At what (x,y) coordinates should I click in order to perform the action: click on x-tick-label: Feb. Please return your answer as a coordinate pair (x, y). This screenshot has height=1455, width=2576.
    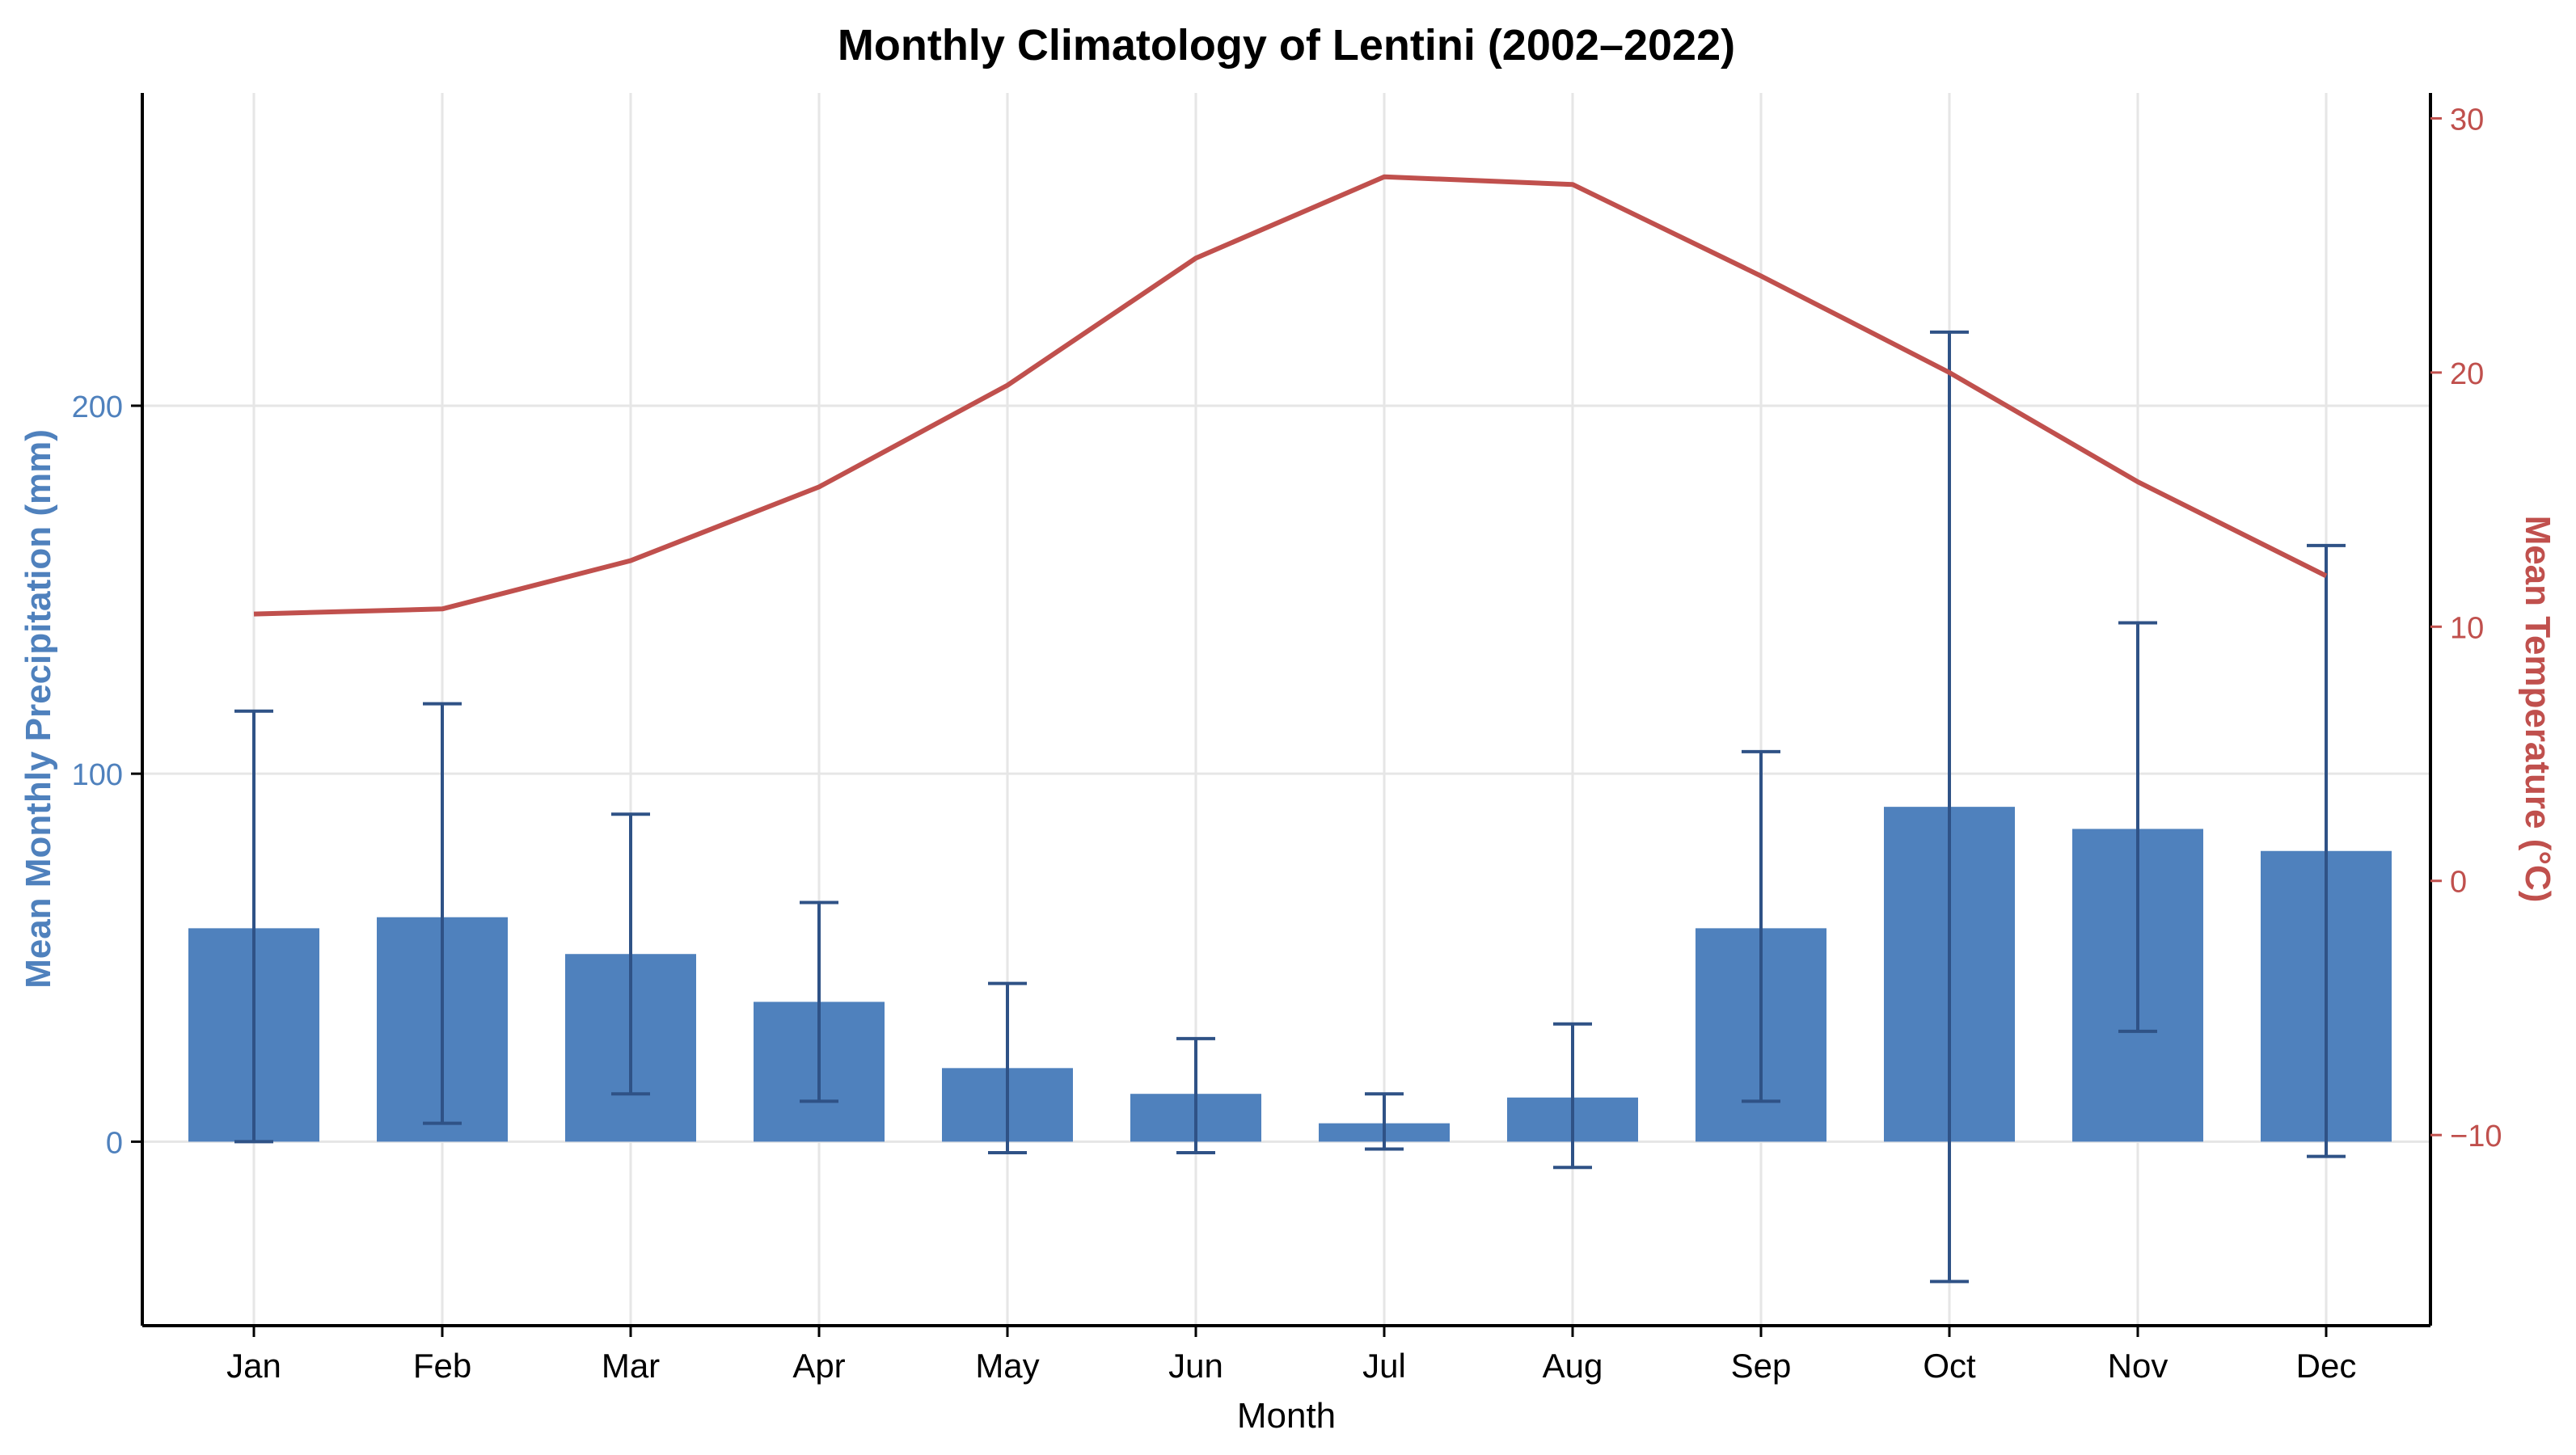
    Looking at the image, I should click on (442, 1366).